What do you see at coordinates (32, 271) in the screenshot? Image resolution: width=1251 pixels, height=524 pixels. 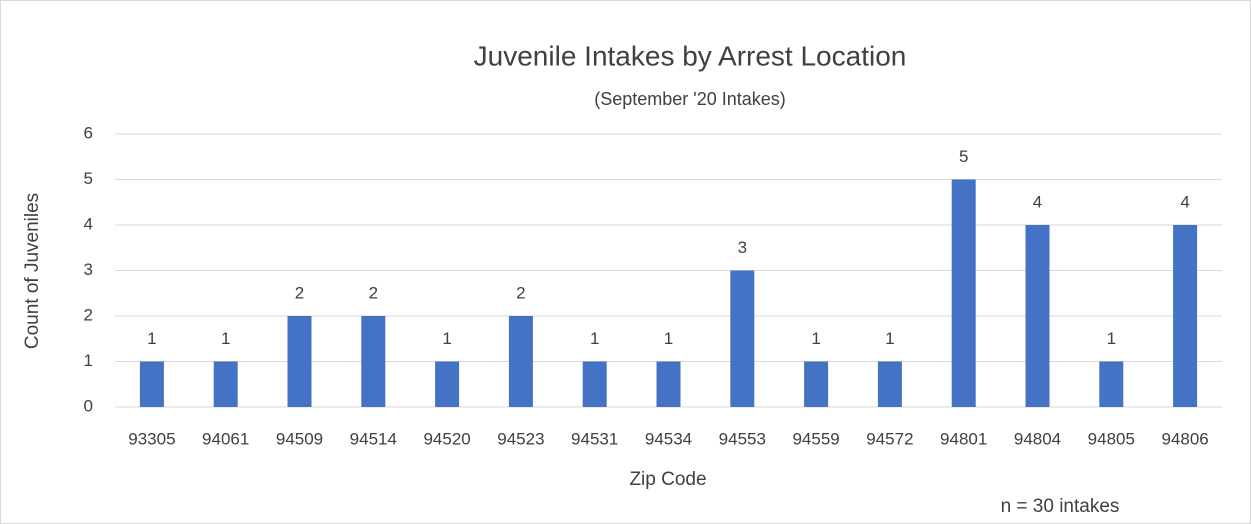 I see `y-axis-label: Count of Juveniles` at bounding box center [32, 271].